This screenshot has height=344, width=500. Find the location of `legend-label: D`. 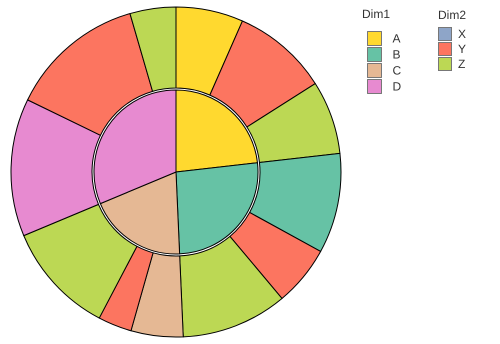

legend-label: D is located at coordinates (397, 87).